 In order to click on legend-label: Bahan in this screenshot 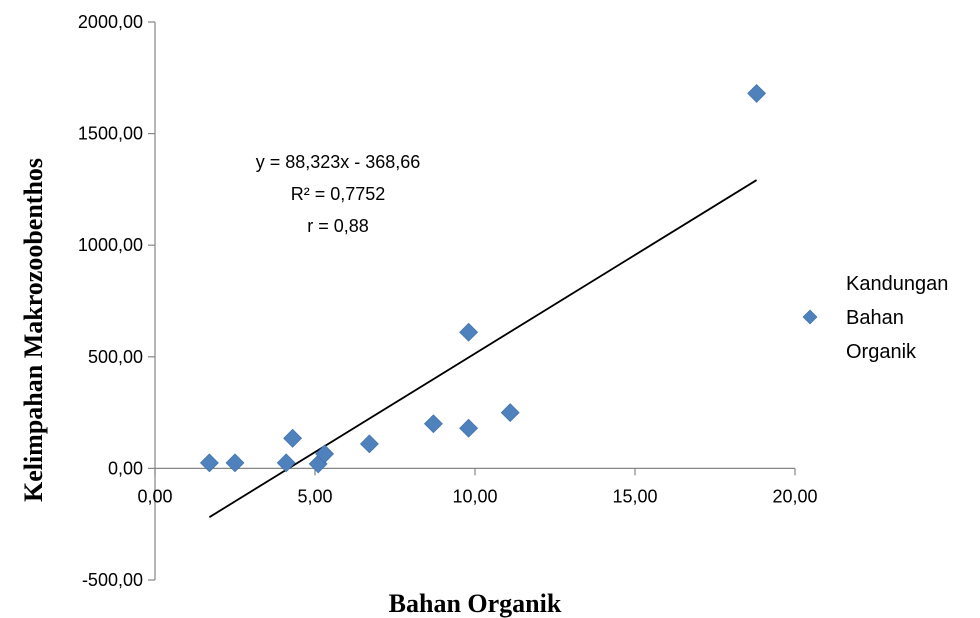, I will do `click(875, 318)`.